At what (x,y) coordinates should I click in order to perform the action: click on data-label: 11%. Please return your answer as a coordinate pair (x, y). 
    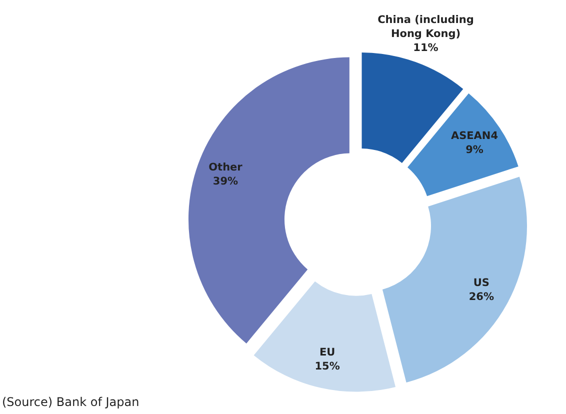
    Looking at the image, I should click on (426, 48).